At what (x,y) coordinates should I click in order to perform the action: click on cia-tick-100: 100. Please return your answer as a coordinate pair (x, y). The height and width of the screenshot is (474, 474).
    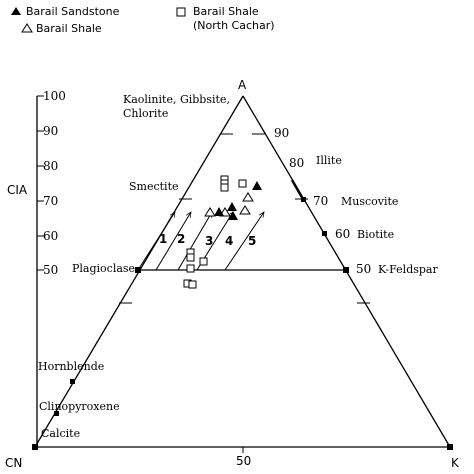
    Looking at the image, I should click on (54, 96).